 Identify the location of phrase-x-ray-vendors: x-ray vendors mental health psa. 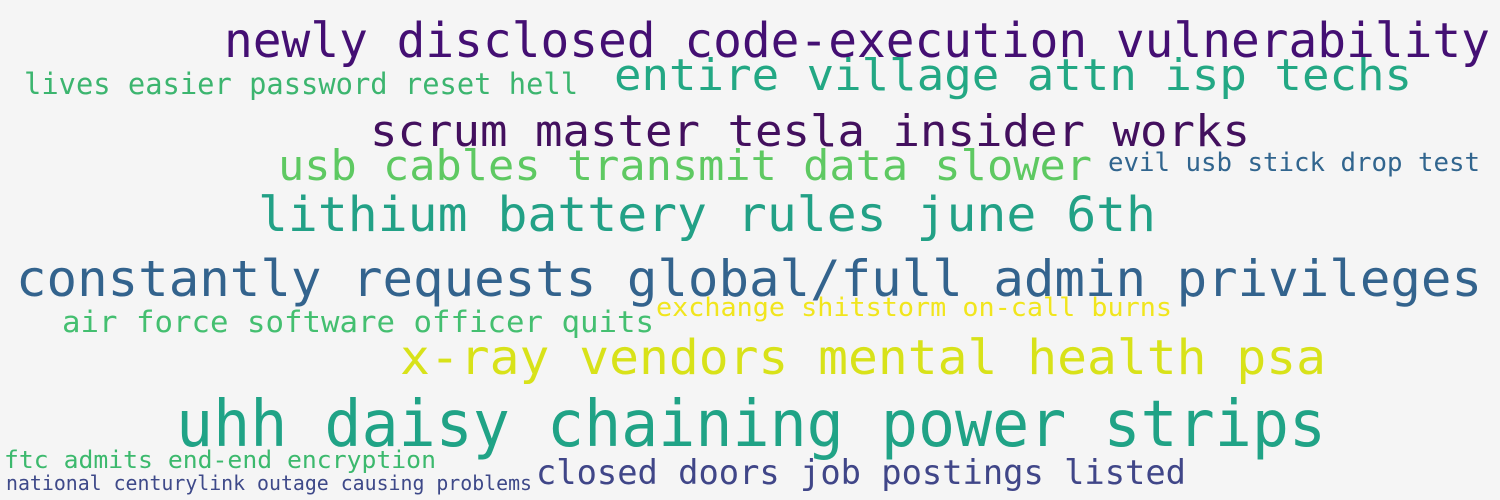
(863, 357).